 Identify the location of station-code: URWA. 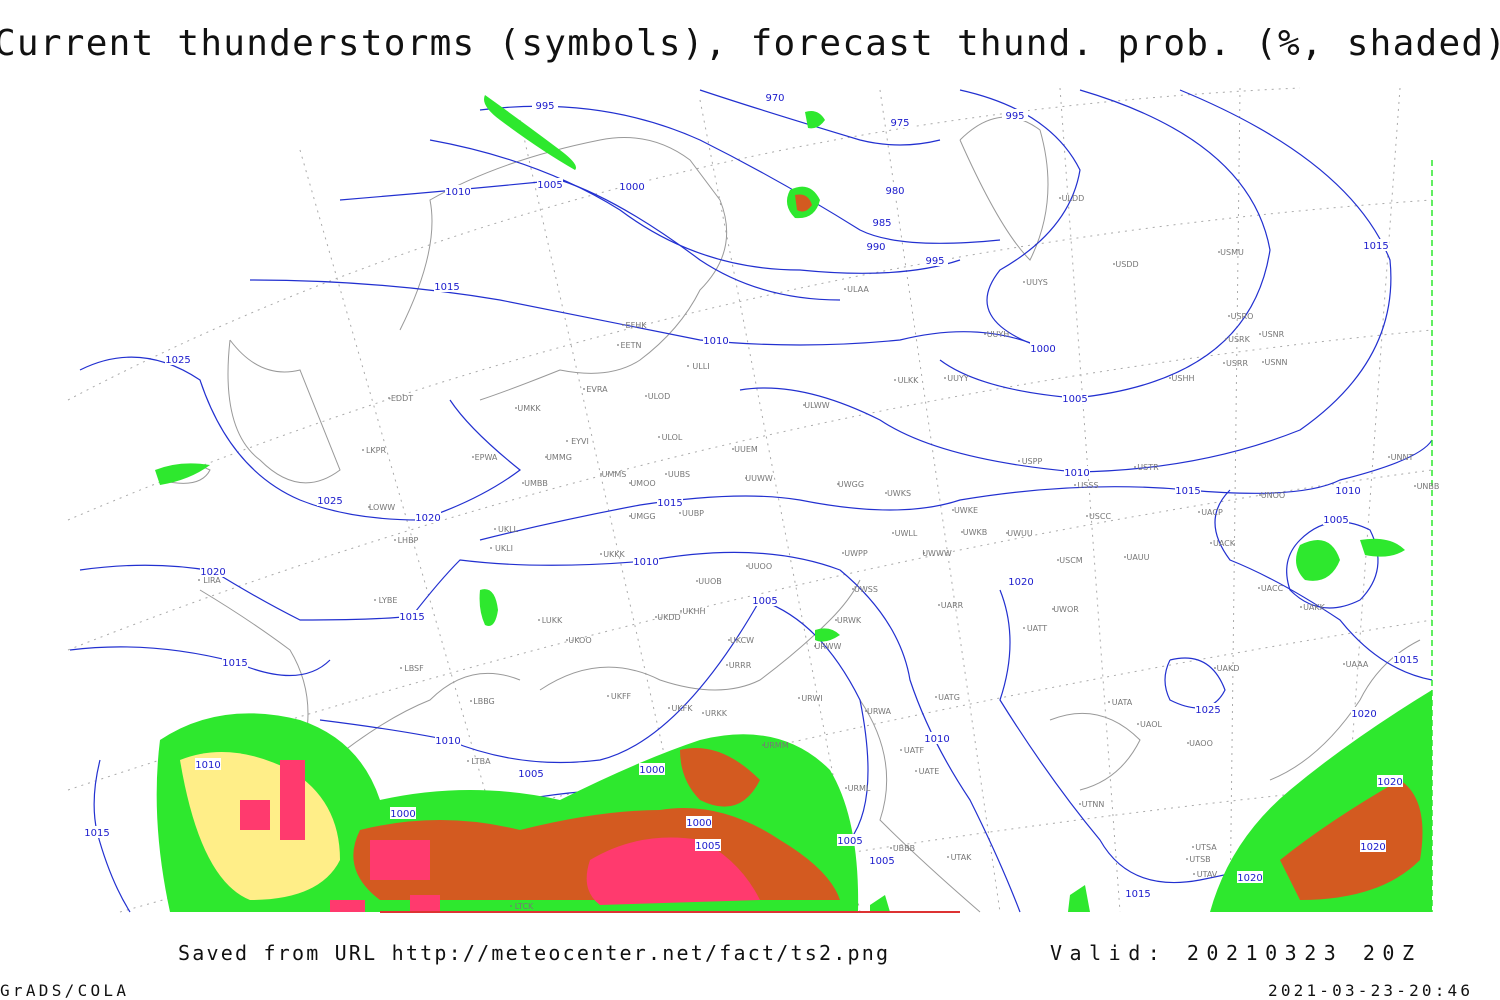
(879, 711).